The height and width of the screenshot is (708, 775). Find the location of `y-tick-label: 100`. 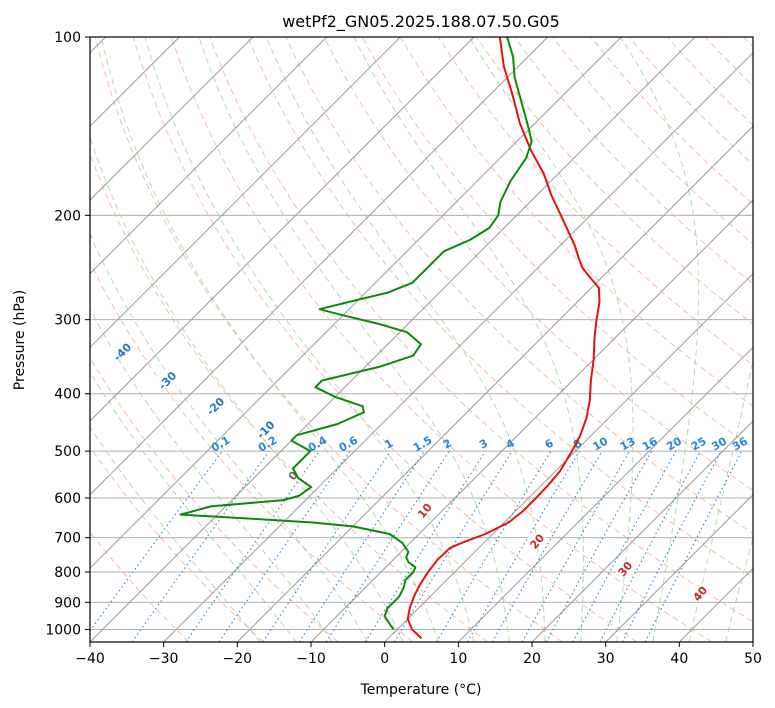

y-tick-label: 100 is located at coordinates (67, 38).